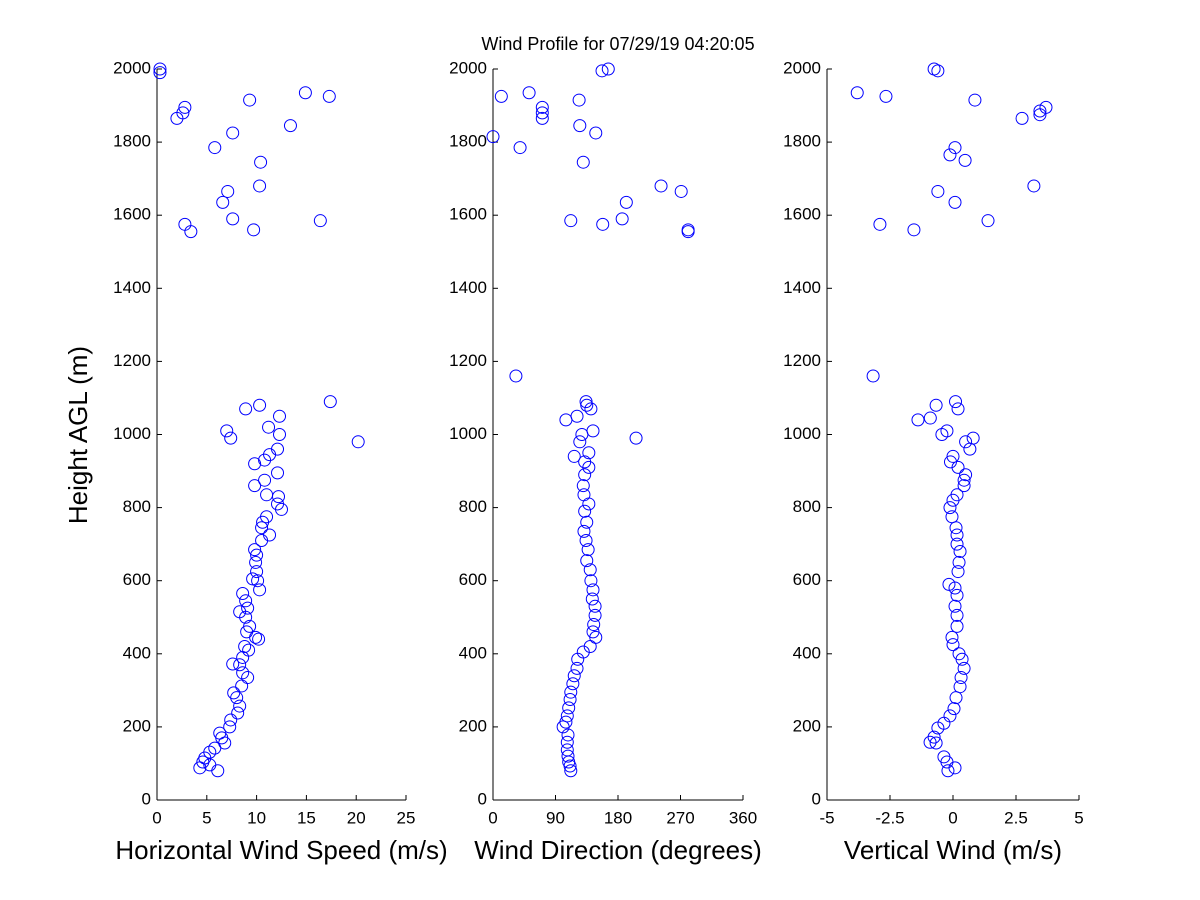 This screenshot has height=900, width=1200. Describe the element at coordinates (743, 817) in the screenshot. I see `x-tick-label: 360` at that location.